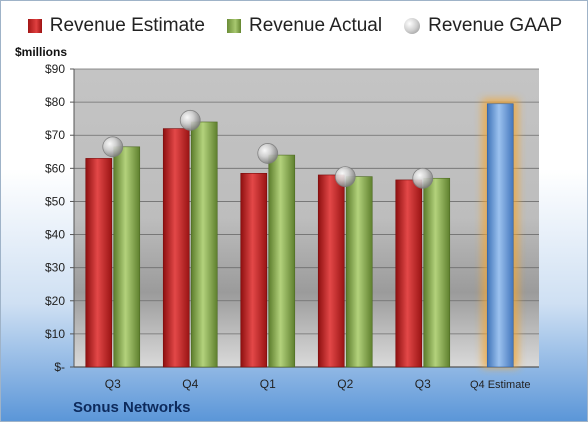  What do you see at coordinates (127, 25) in the screenshot?
I see `legend-label-estimate: Revenue Estimate` at bounding box center [127, 25].